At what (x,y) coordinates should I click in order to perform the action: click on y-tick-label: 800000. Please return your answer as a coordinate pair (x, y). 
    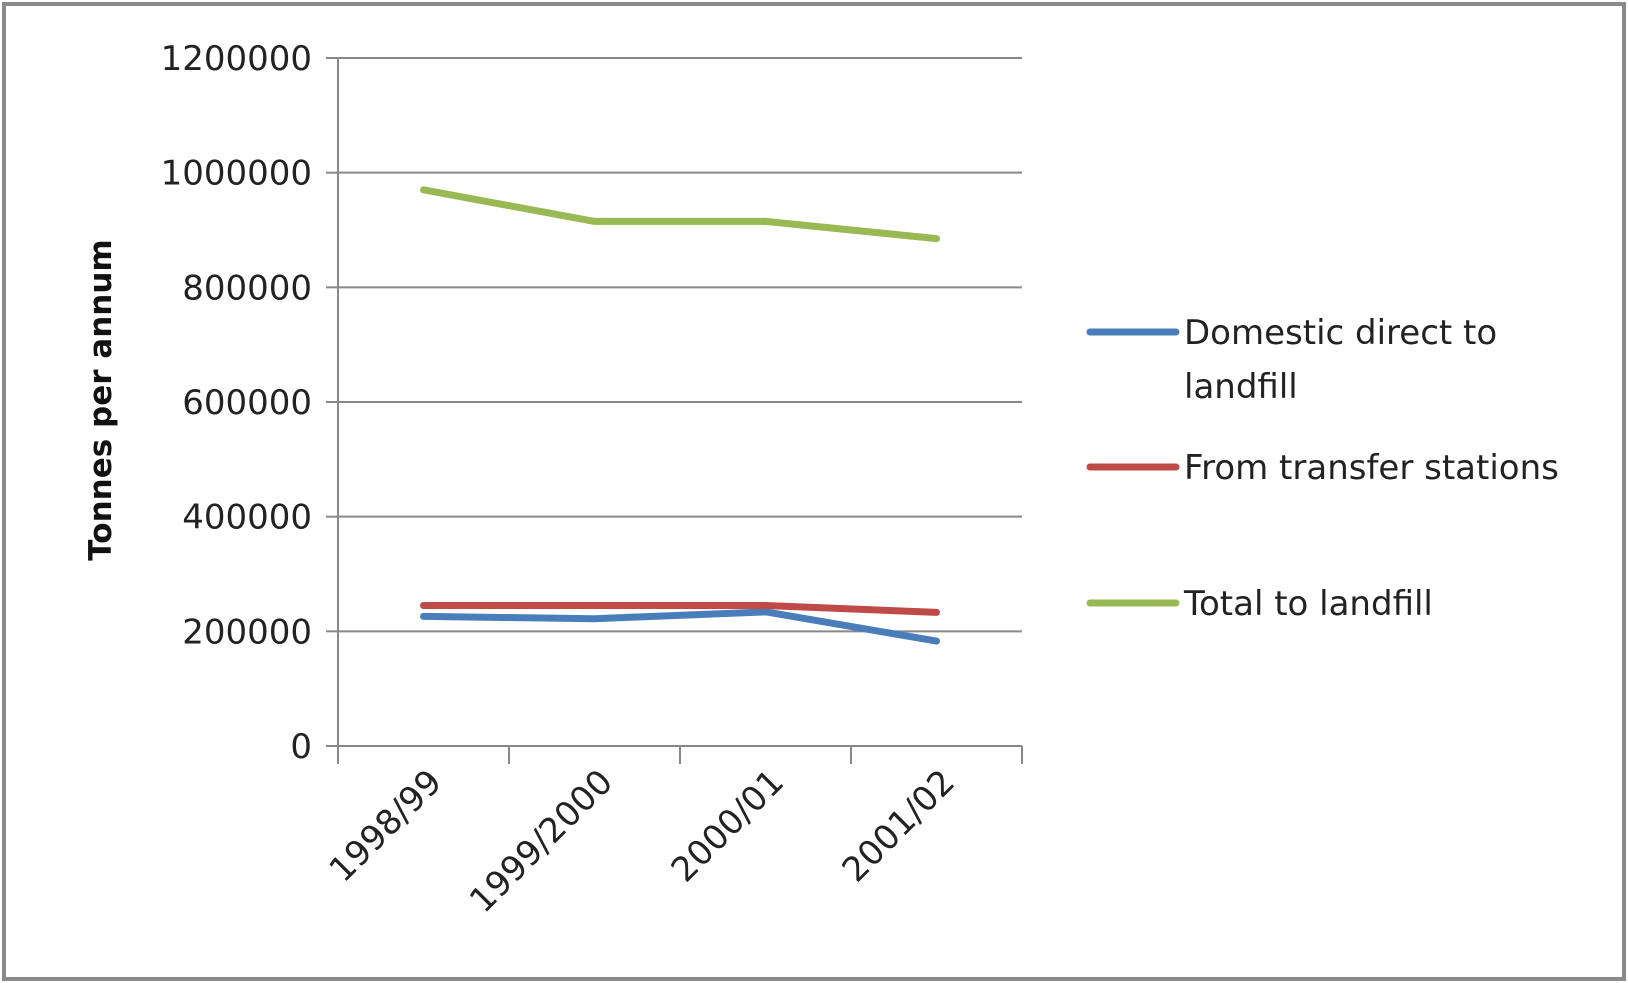
    Looking at the image, I should click on (247, 288).